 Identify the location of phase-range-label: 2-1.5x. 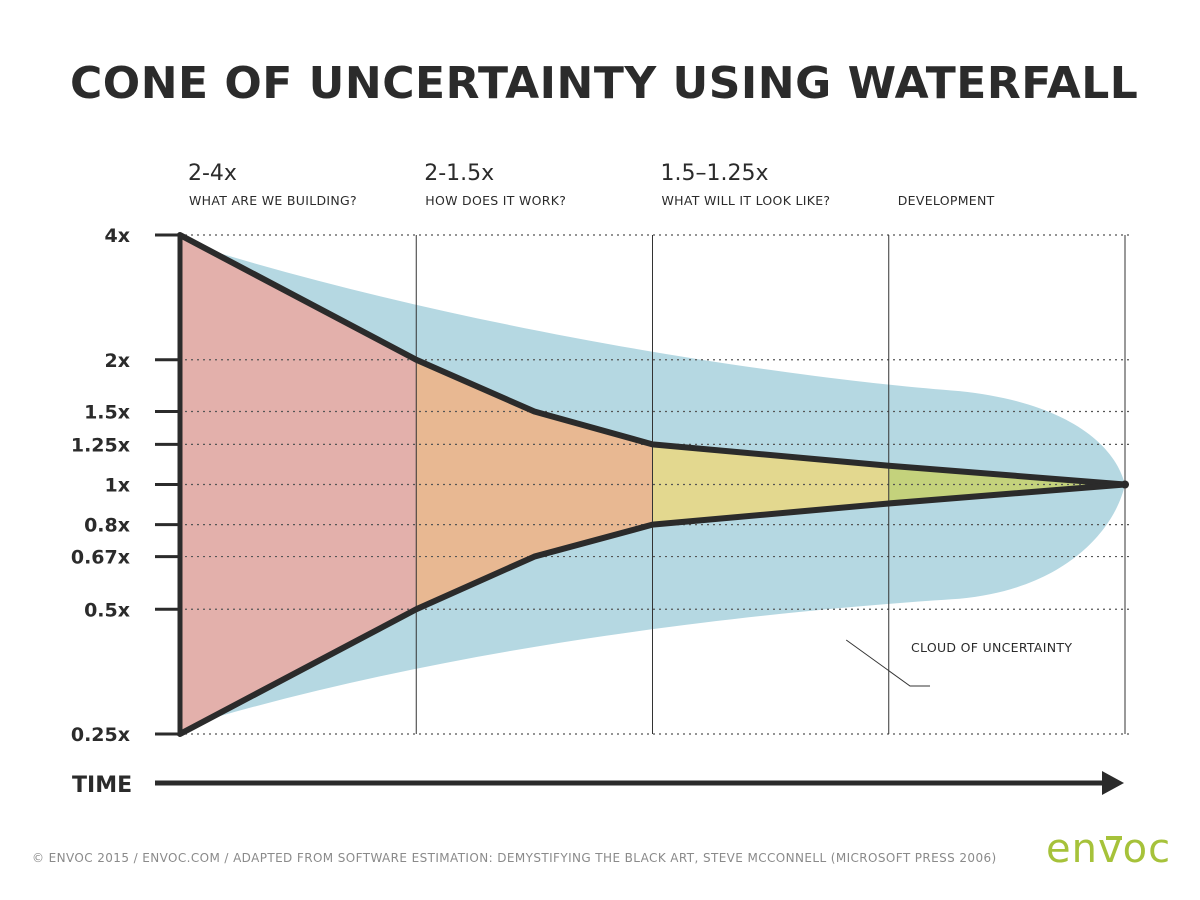
(459, 173).